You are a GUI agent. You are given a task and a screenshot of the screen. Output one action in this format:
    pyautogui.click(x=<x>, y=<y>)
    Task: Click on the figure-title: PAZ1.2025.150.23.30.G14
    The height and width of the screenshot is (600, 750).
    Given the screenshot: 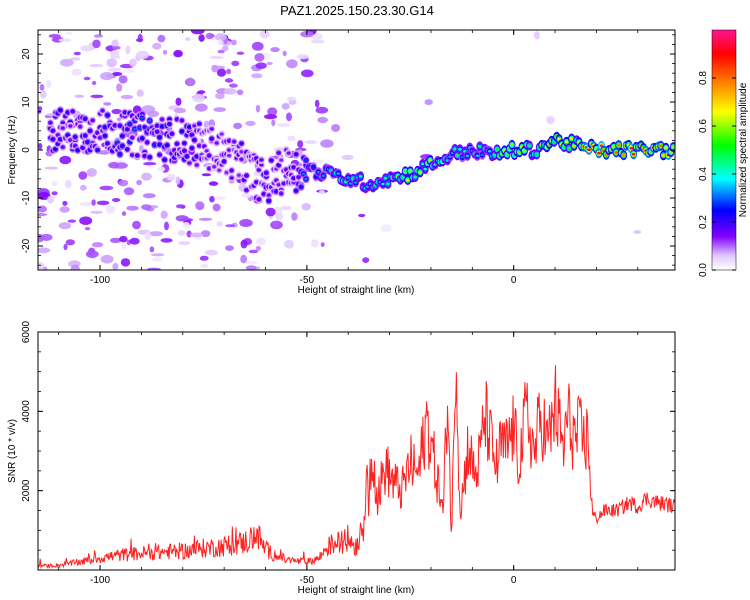 What is the action you would take?
    pyautogui.click(x=357, y=10)
    